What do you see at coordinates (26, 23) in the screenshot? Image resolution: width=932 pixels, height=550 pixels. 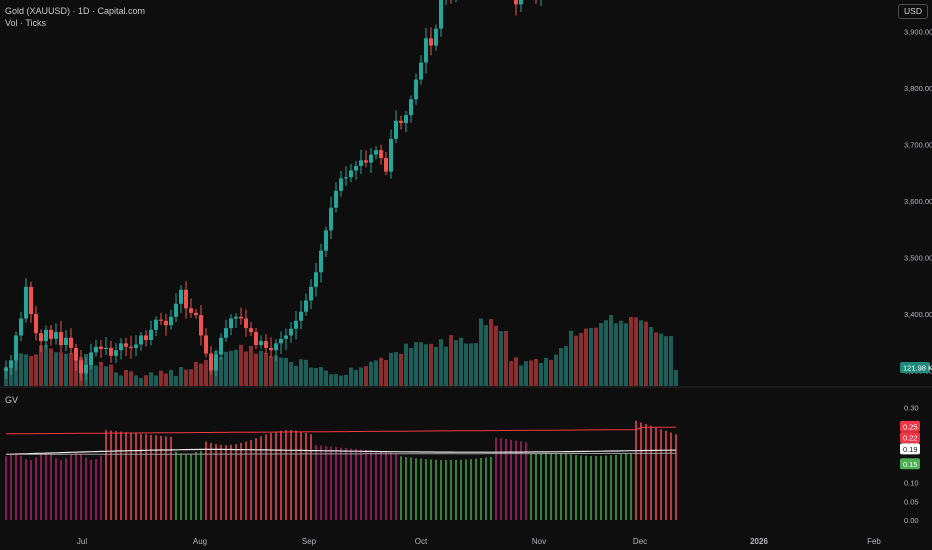 I see `volume-legend: Vol · Ticks` at bounding box center [26, 23].